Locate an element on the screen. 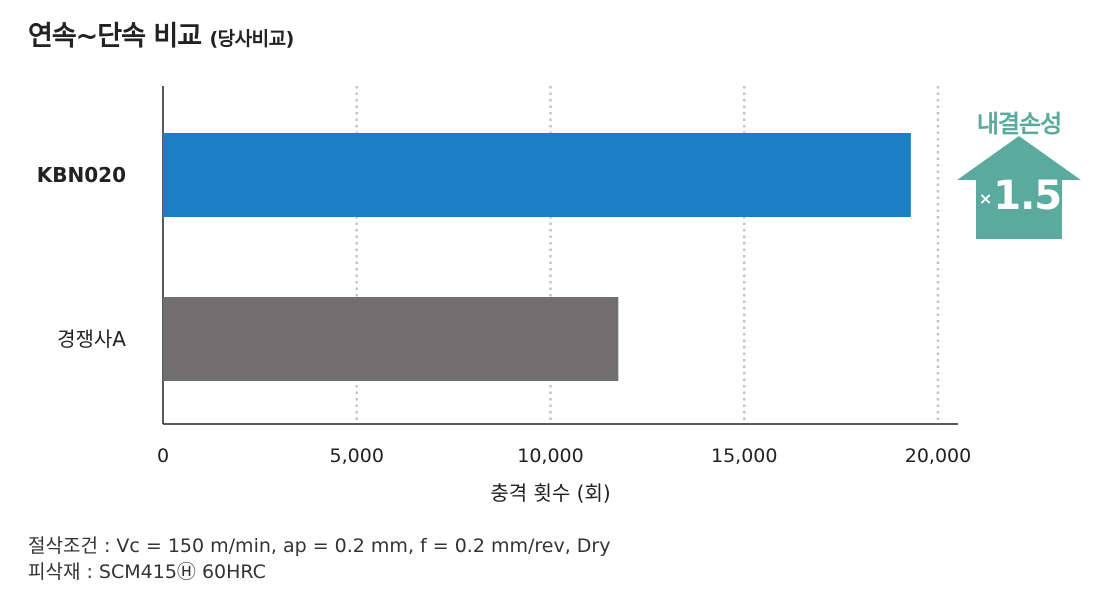 The width and height of the screenshot is (1100, 600). up-arrow-icon is located at coordinates (1019, 187).